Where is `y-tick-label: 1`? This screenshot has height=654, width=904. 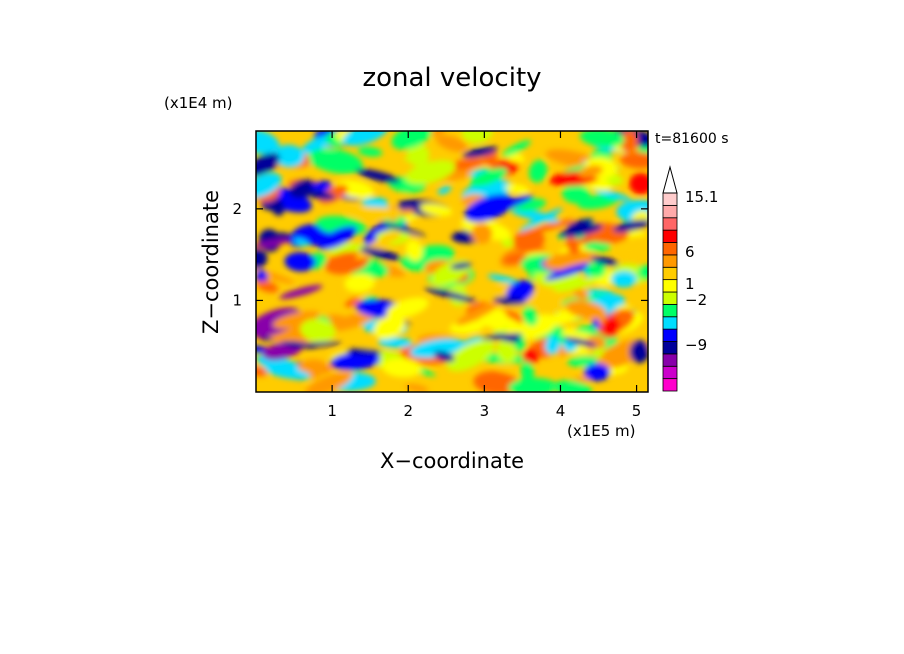
y-tick-label: 1 is located at coordinates (237, 300).